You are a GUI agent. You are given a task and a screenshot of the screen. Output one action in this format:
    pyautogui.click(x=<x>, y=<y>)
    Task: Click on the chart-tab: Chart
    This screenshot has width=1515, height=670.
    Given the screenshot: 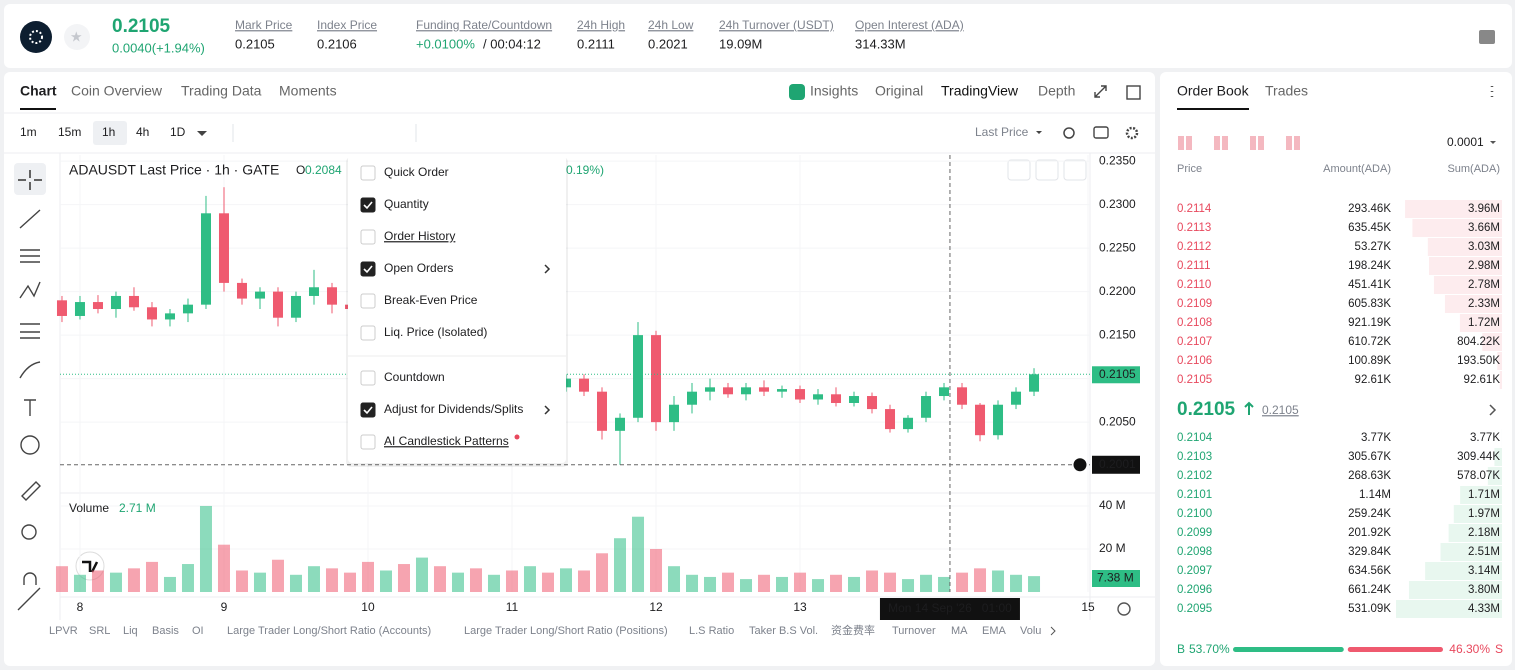 What is the action you would take?
    pyautogui.click(x=38, y=91)
    